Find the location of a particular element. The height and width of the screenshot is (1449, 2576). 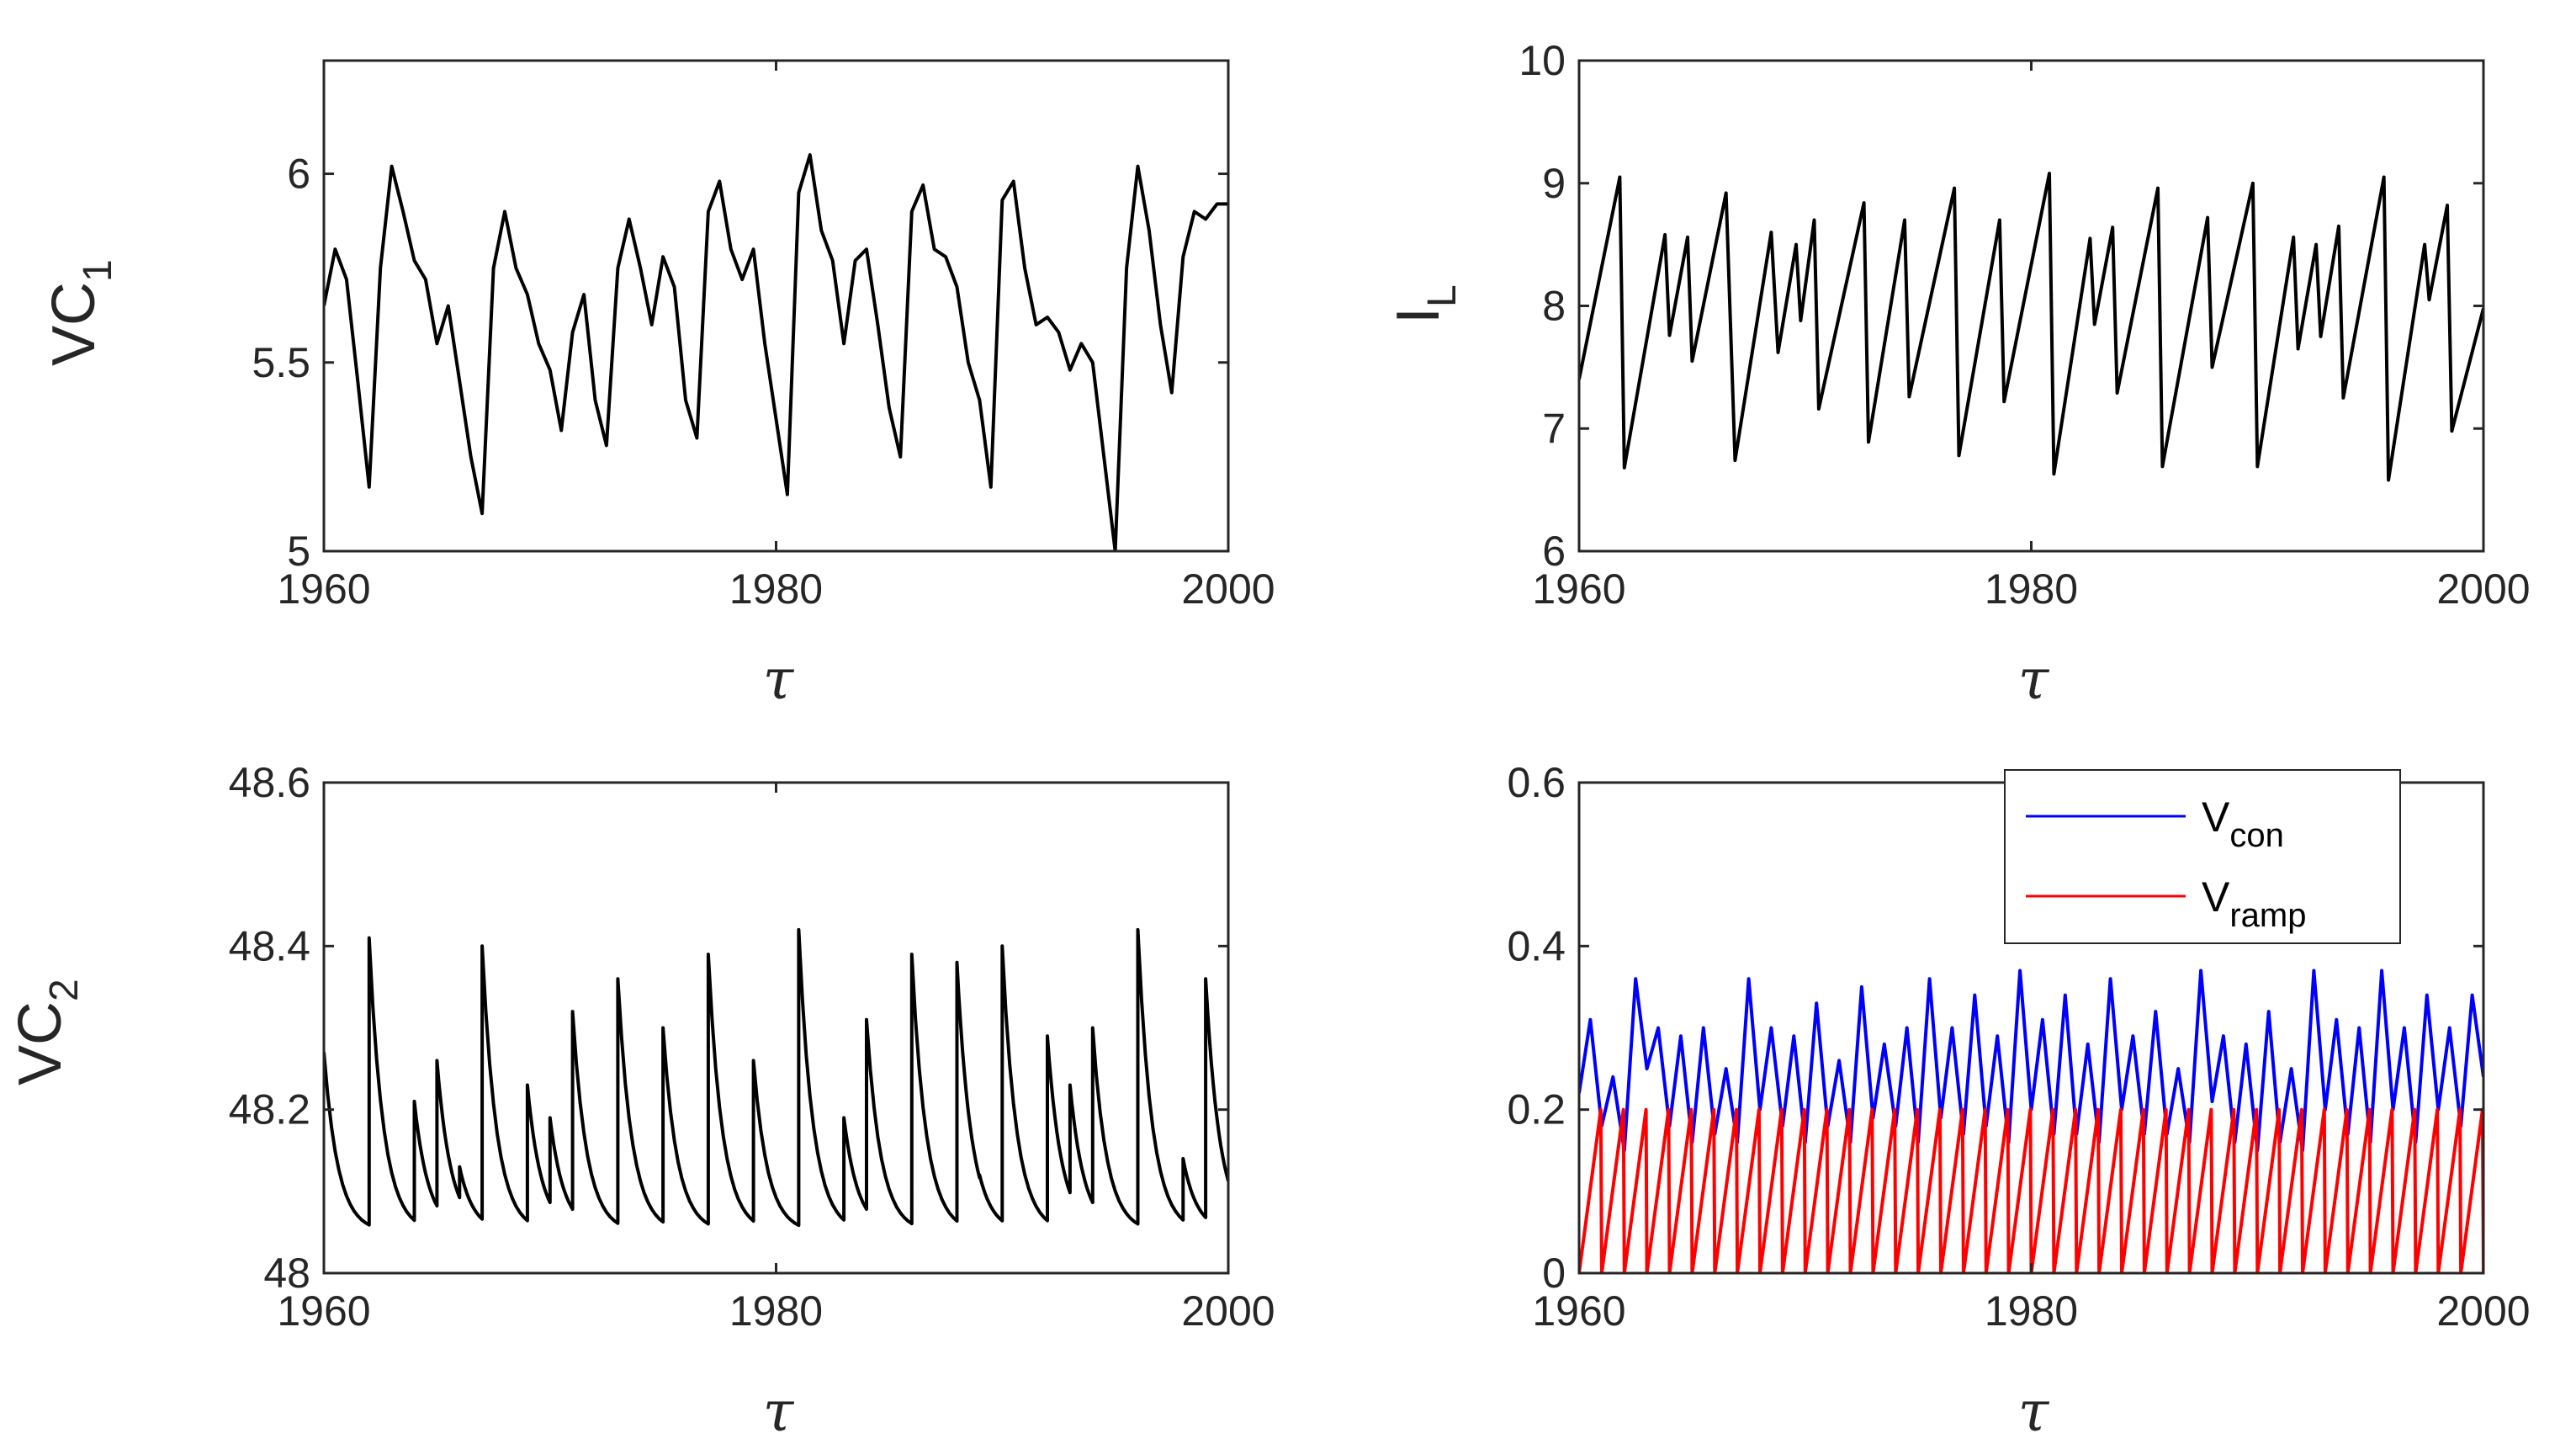

il-plot-area is located at coordinates (2031, 327).